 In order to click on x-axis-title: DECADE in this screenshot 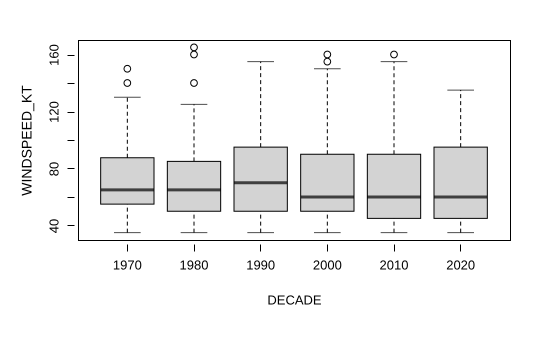, I will do `click(294, 300)`.